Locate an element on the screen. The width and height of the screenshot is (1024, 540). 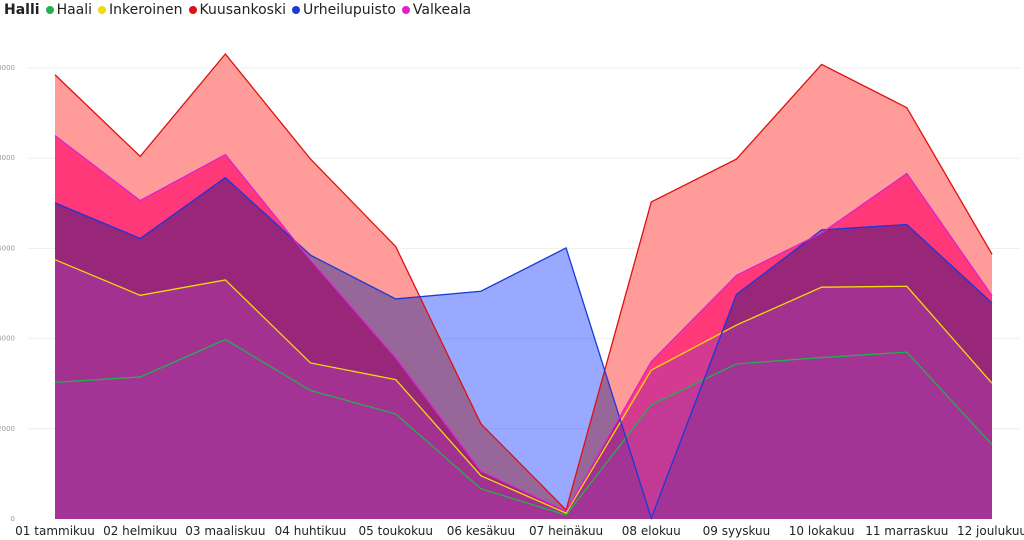
x-tick-label: 09 syyskuu is located at coordinates (737, 531).